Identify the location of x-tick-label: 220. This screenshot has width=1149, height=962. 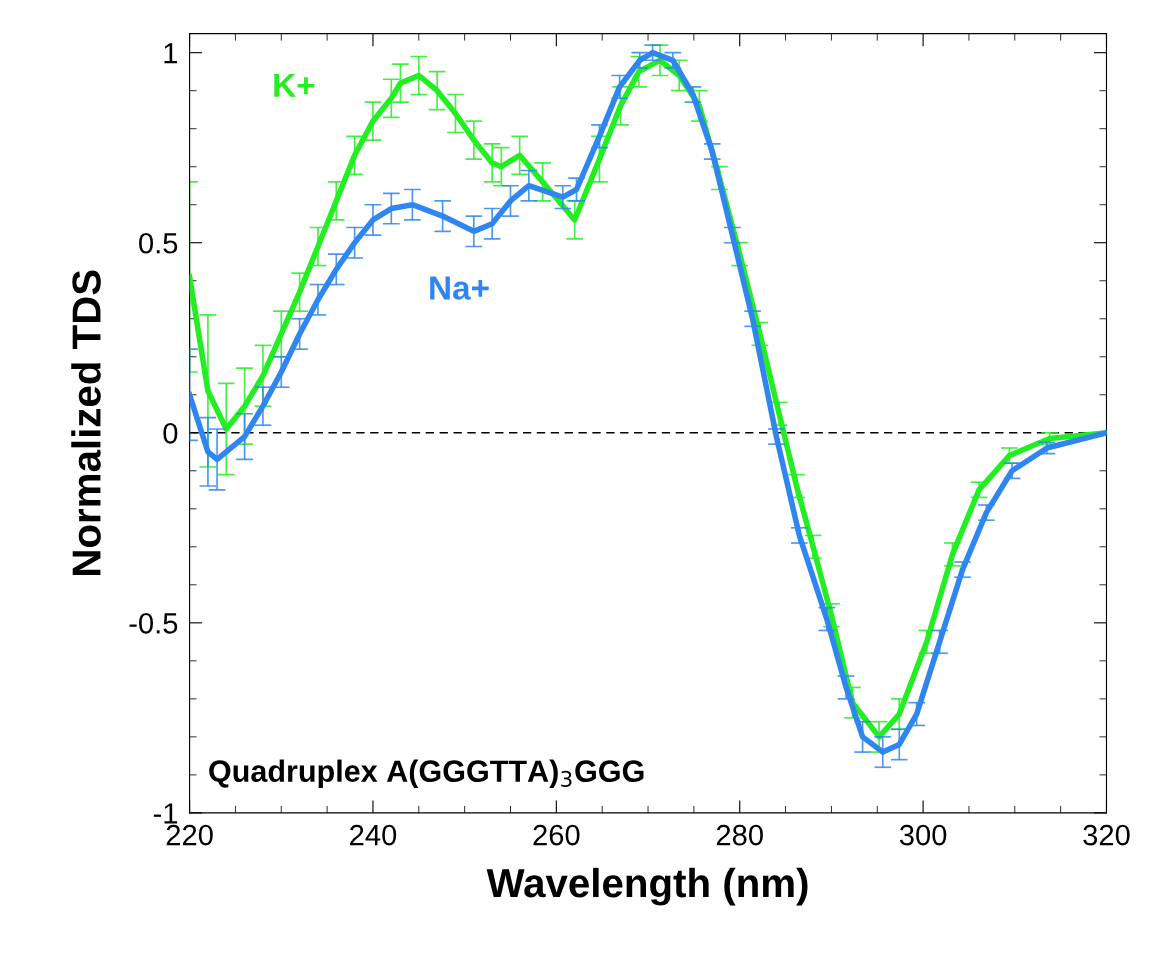
(189, 835).